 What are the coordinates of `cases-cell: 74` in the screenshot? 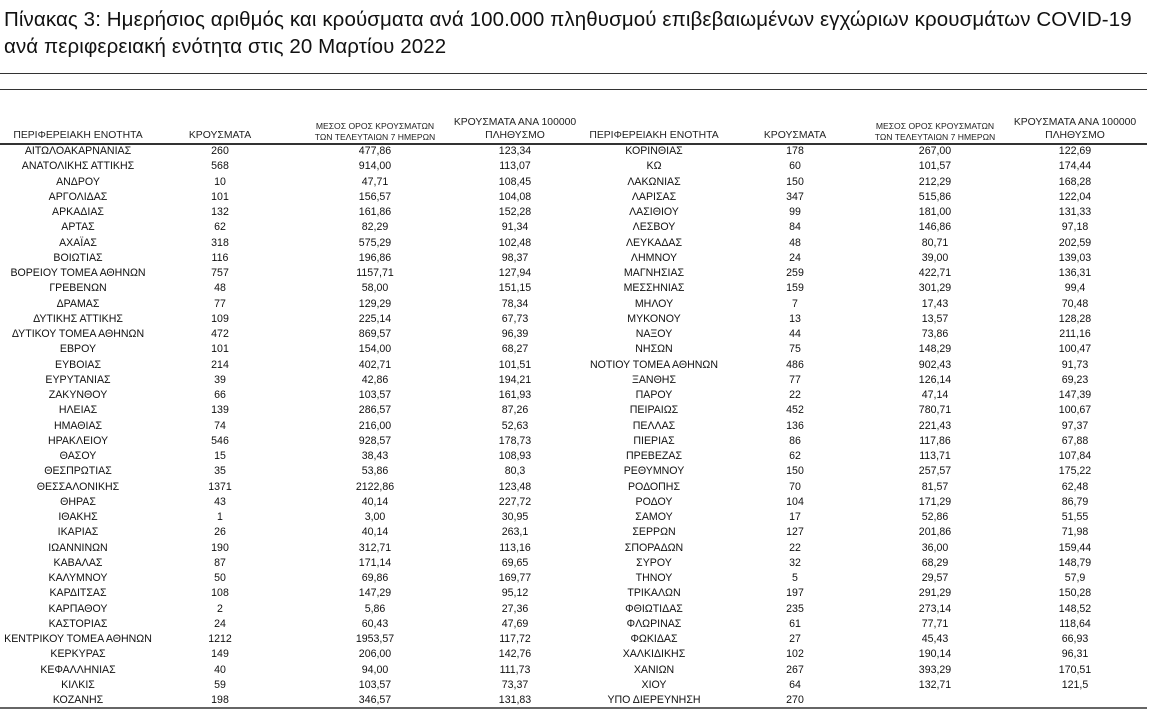 It's located at (220, 425).